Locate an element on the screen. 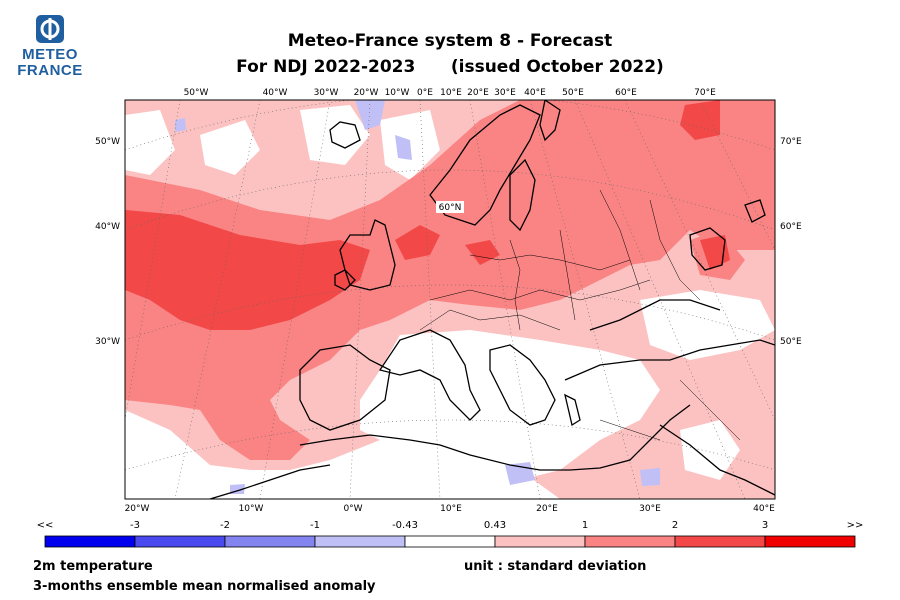 The image size is (900, 600). chart-title: Meteo-France system 8 - Forecast is located at coordinates (450, 41).